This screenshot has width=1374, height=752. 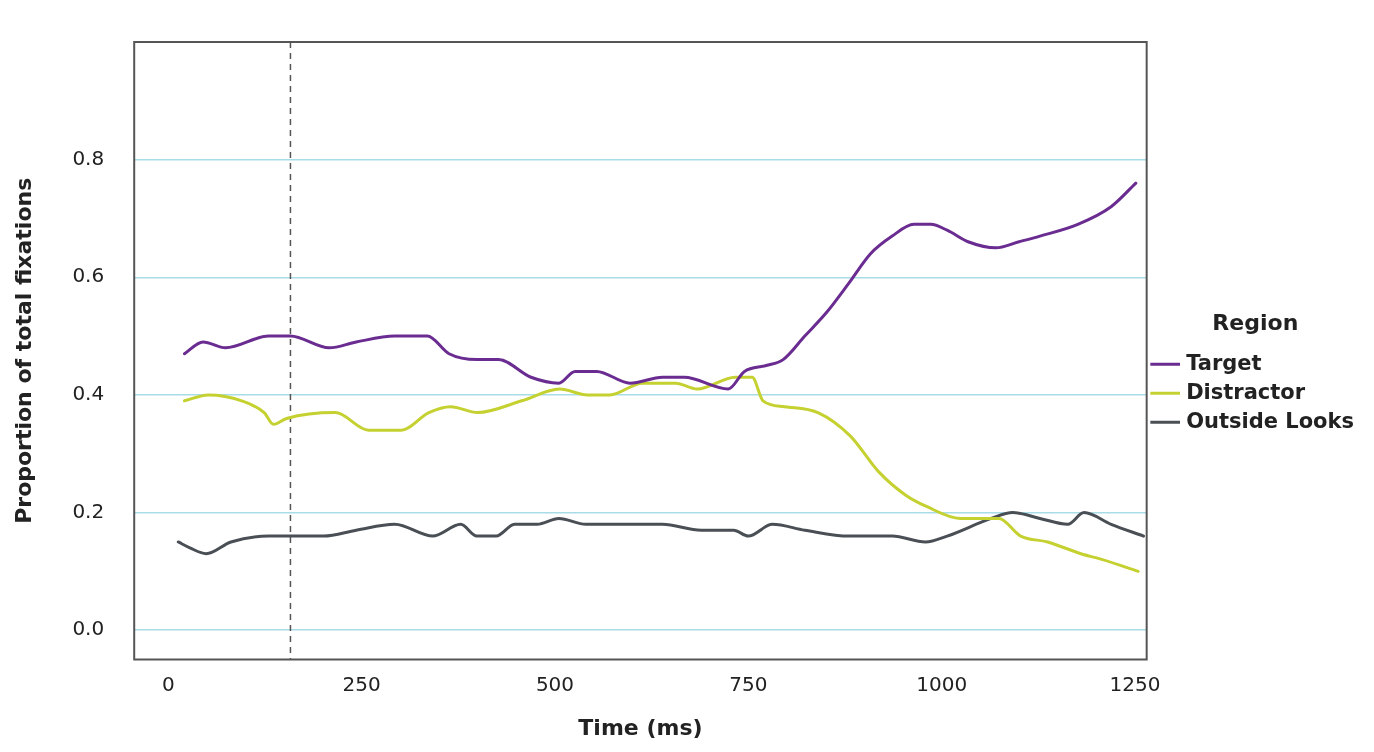 What do you see at coordinates (748, 683) in the screenshot?
I see `x-tick-label: 750` at bounding box center [748, 683].